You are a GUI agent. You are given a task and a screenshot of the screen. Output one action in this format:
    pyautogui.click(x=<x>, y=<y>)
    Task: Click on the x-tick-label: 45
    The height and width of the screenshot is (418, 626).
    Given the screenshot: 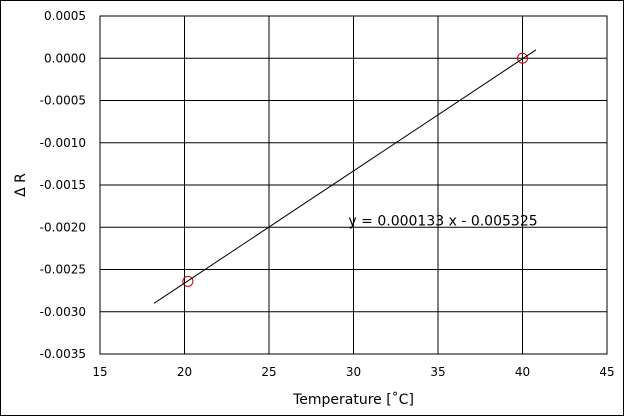 What is the action you would take?
    pyautogui.click(x=606, y=372)
    